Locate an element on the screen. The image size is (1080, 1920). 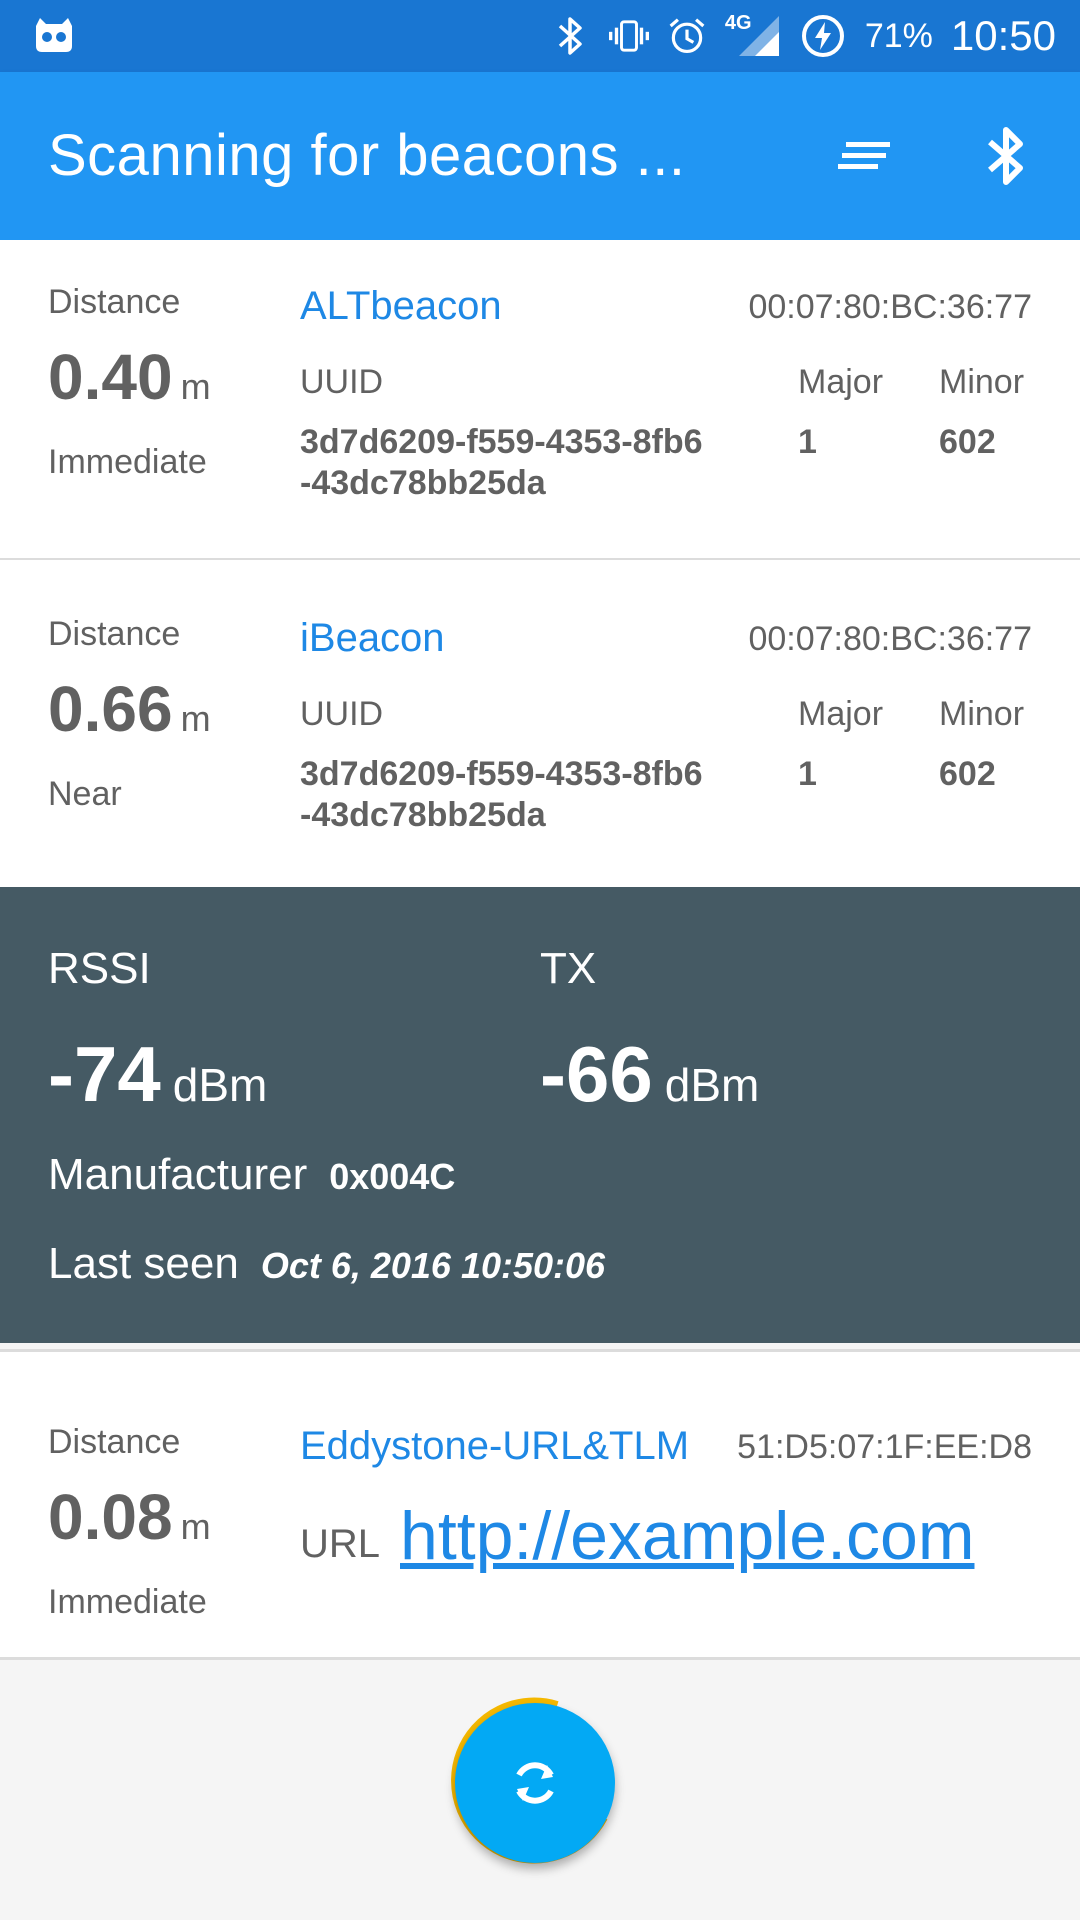
distance-number: 0.66 is located at coordinates (110, 709).